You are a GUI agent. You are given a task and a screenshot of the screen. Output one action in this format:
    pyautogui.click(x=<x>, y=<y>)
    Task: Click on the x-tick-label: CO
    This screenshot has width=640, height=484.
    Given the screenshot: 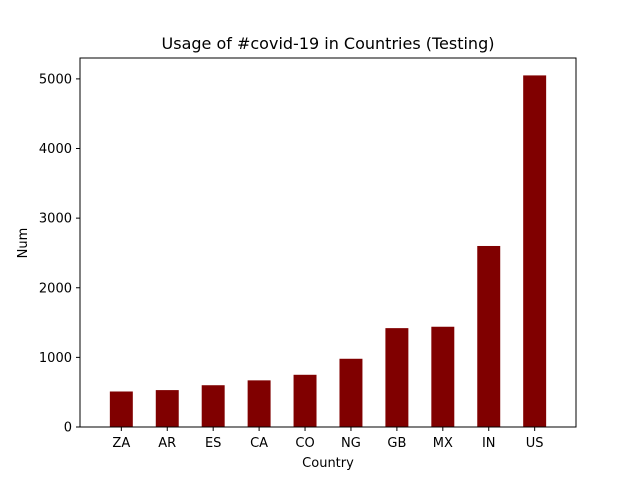 What is the action you would take?
    pyautogui.click(x=304, y=443)
    